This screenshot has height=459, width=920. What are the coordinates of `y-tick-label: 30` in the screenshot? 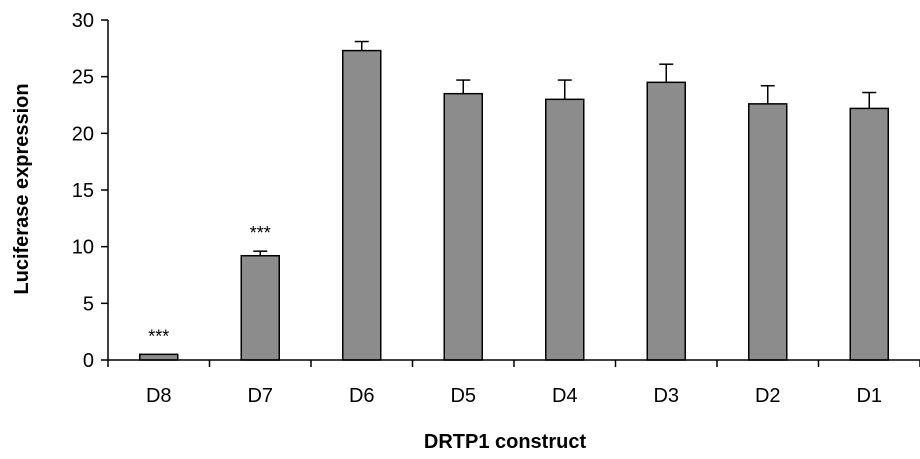 It's located at (83, 21).